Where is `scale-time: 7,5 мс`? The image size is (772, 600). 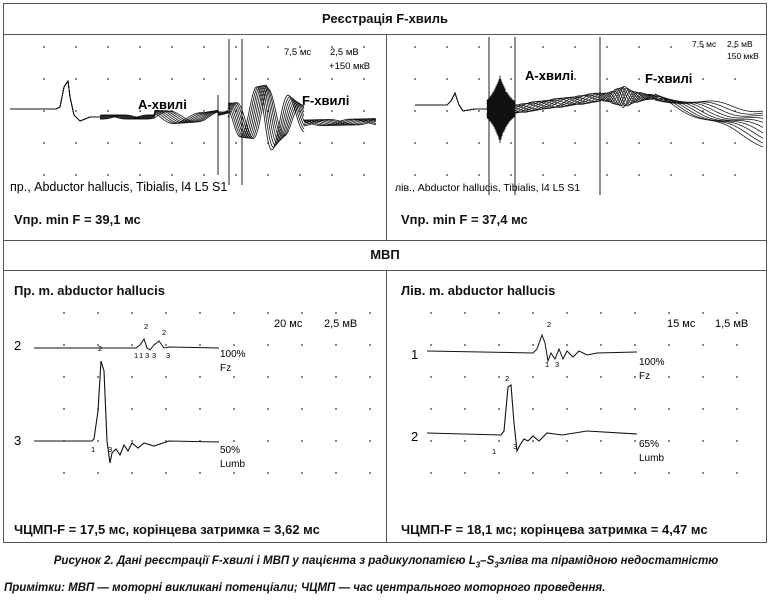
scale-time: 7,5 мс is located at coordinates (297, 52).